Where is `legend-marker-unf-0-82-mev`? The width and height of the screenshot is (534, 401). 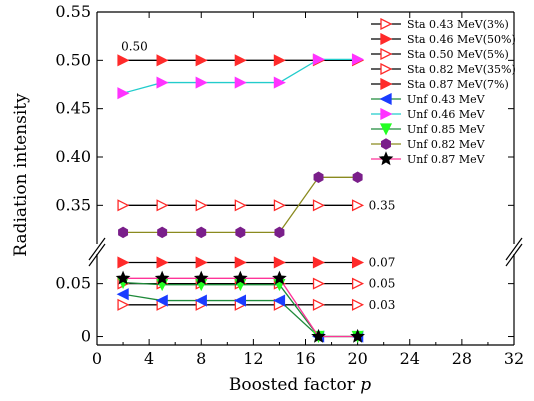 legend-marker-unf-0-82-mev is located at coordinates (386, 144).